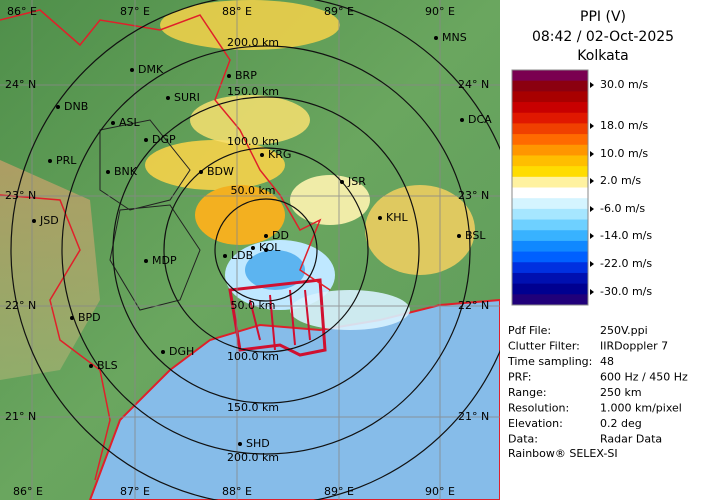 This screenshot has width=706, height=500. Describe the element at coordinates (339, 11) in the screenshot. I see `lon-label: 89° E` at that location.